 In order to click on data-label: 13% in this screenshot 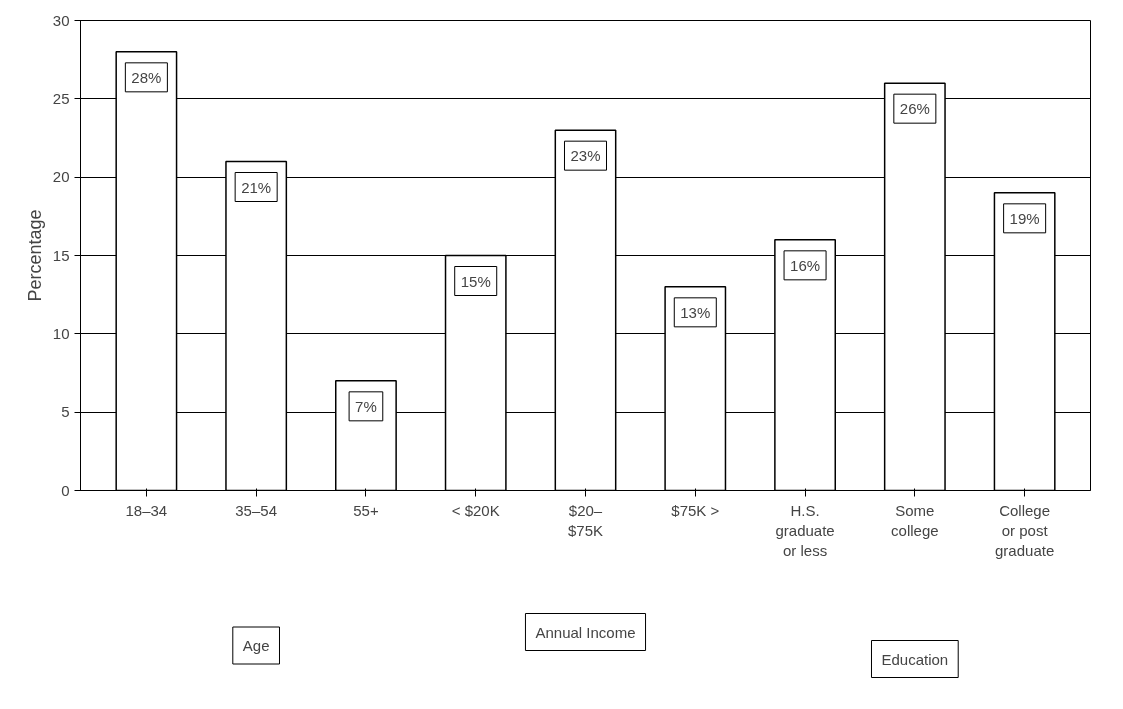, I will do `click(695, 312)`.